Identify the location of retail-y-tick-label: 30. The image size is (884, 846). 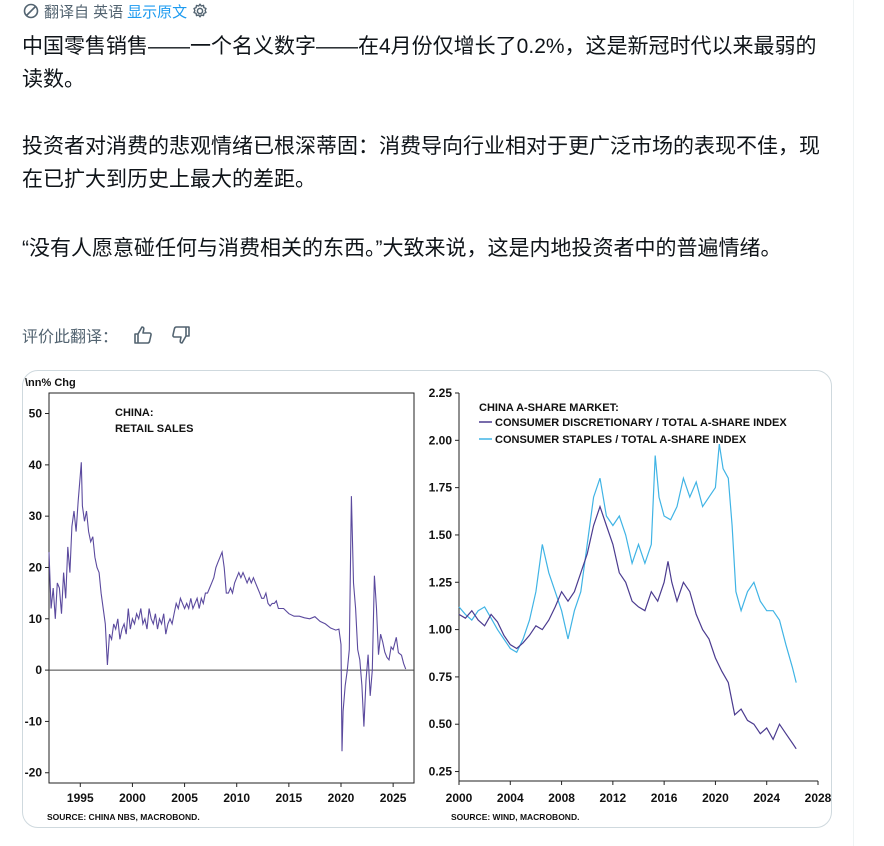
(36, 516).